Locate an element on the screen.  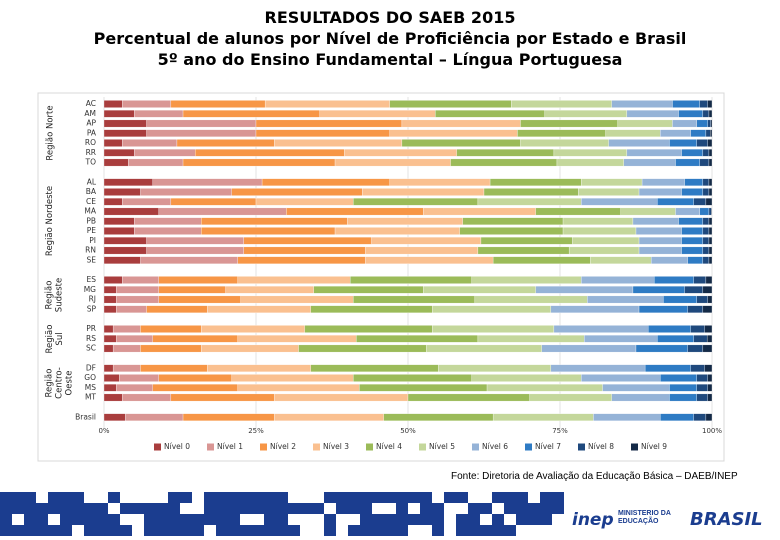
region-label: Região Sudeste is located at coordinates (55, 294).